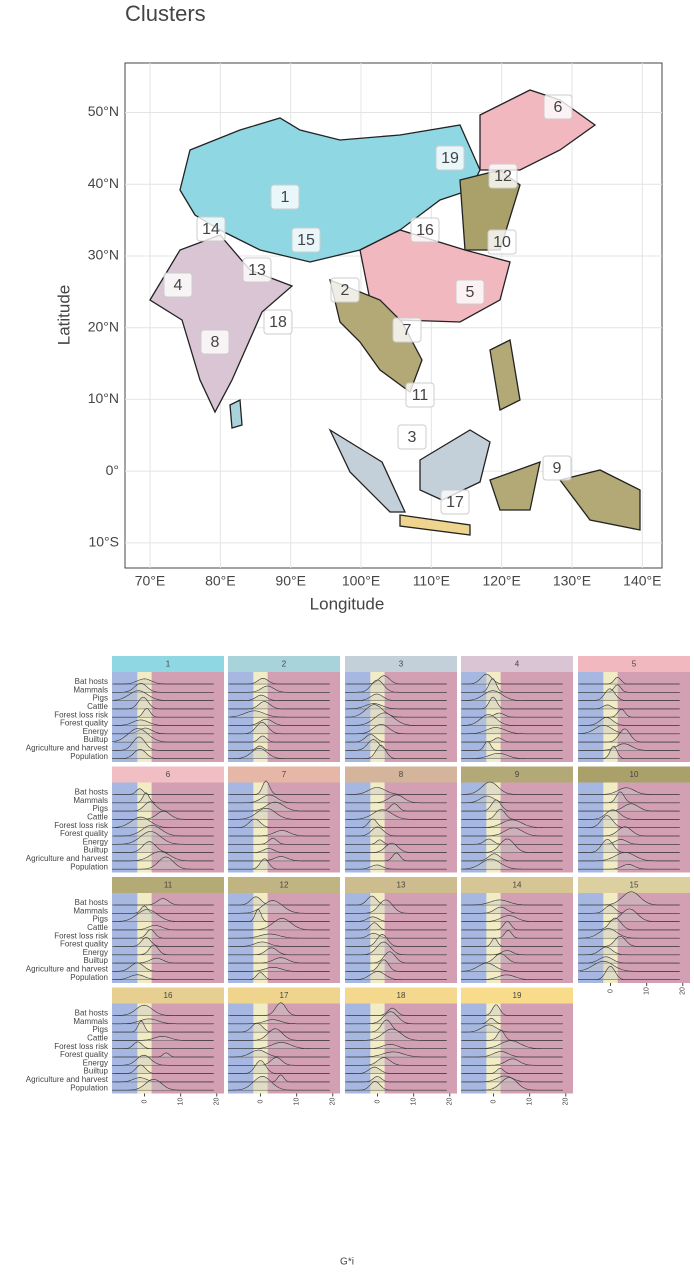 The height and width of the screenshot is (1280, 694). What do you see at coordinates (420, 395) in the screenshot?
I see `cluster-label: 11` at bounding box center [420, 395].